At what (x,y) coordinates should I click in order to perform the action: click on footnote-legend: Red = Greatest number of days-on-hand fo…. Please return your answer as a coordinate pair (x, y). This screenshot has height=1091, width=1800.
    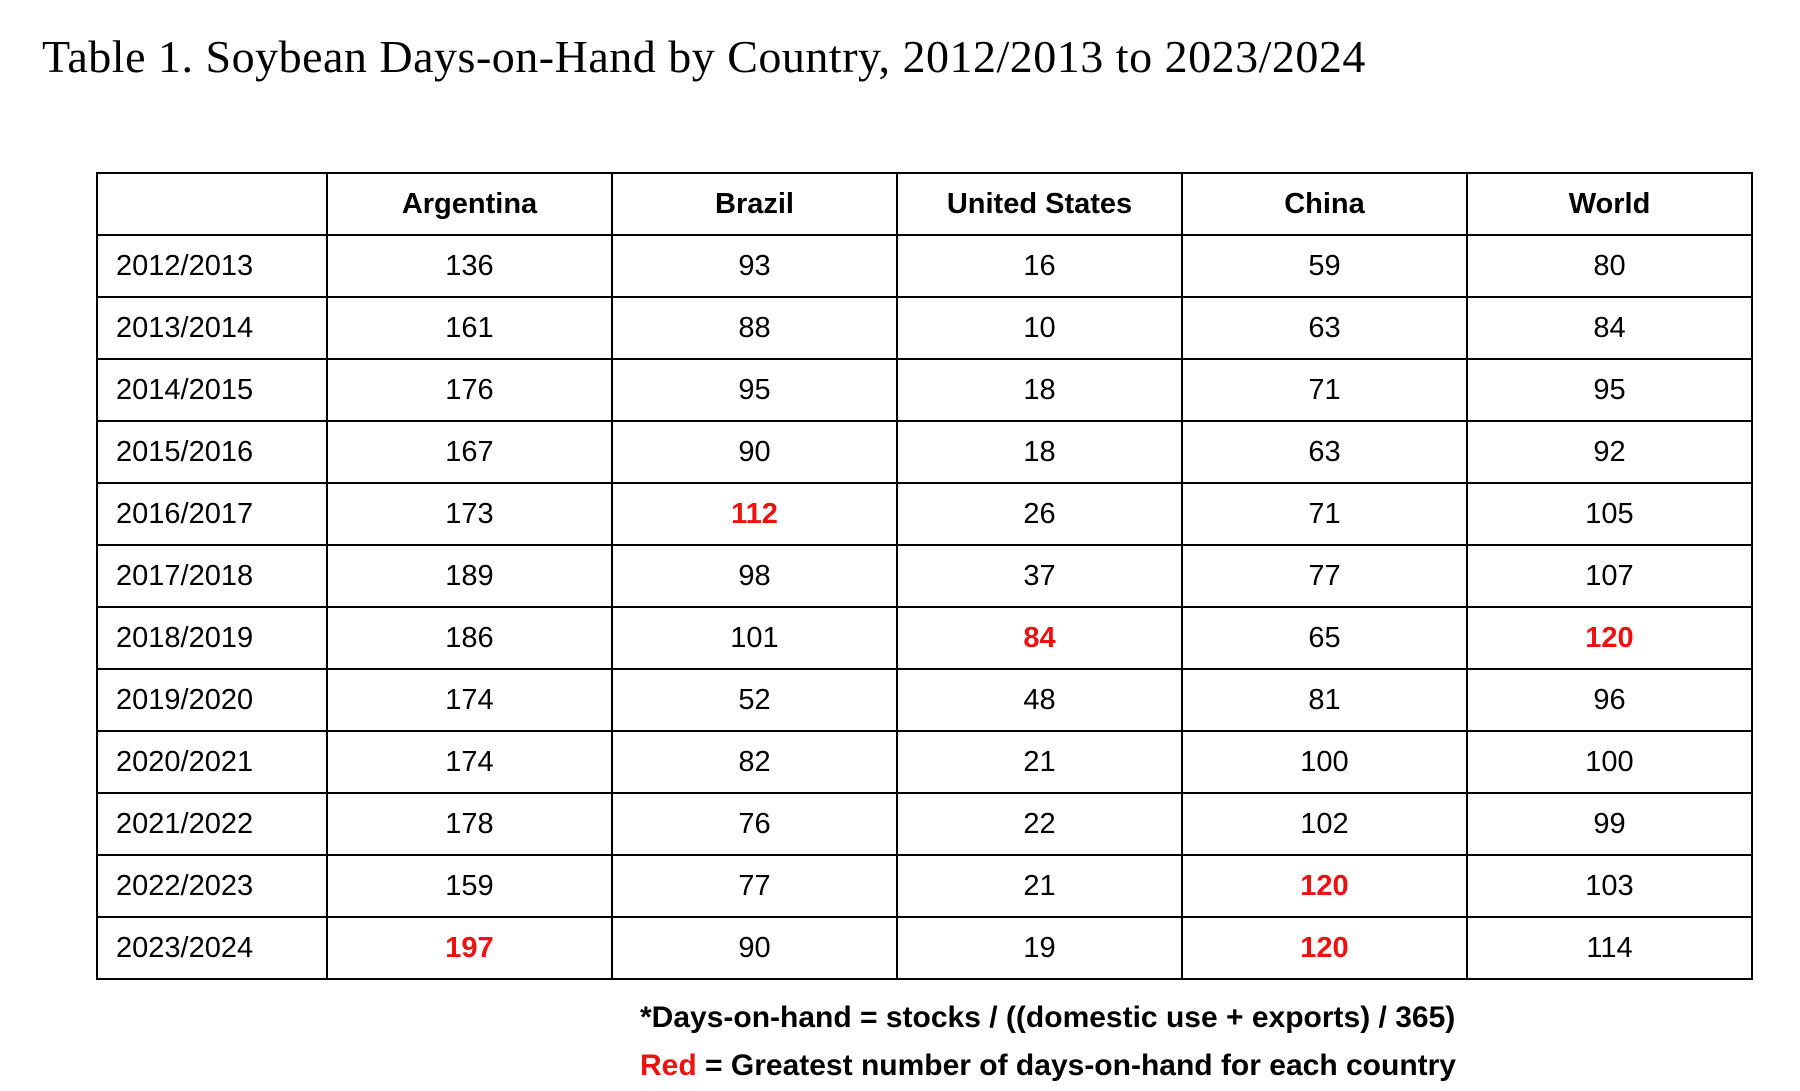
    Looking at the image, I should click on (1048, 1066).